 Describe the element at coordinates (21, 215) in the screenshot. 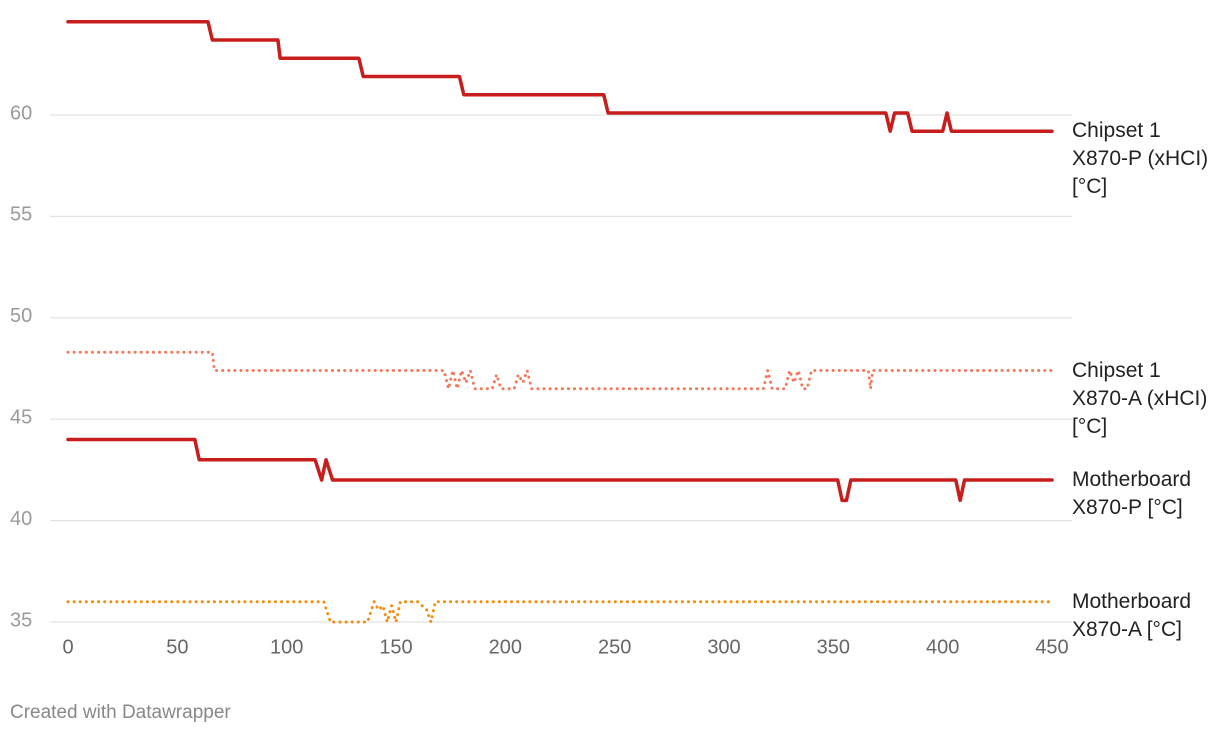

I see `y-tick-label: 55` at that location.